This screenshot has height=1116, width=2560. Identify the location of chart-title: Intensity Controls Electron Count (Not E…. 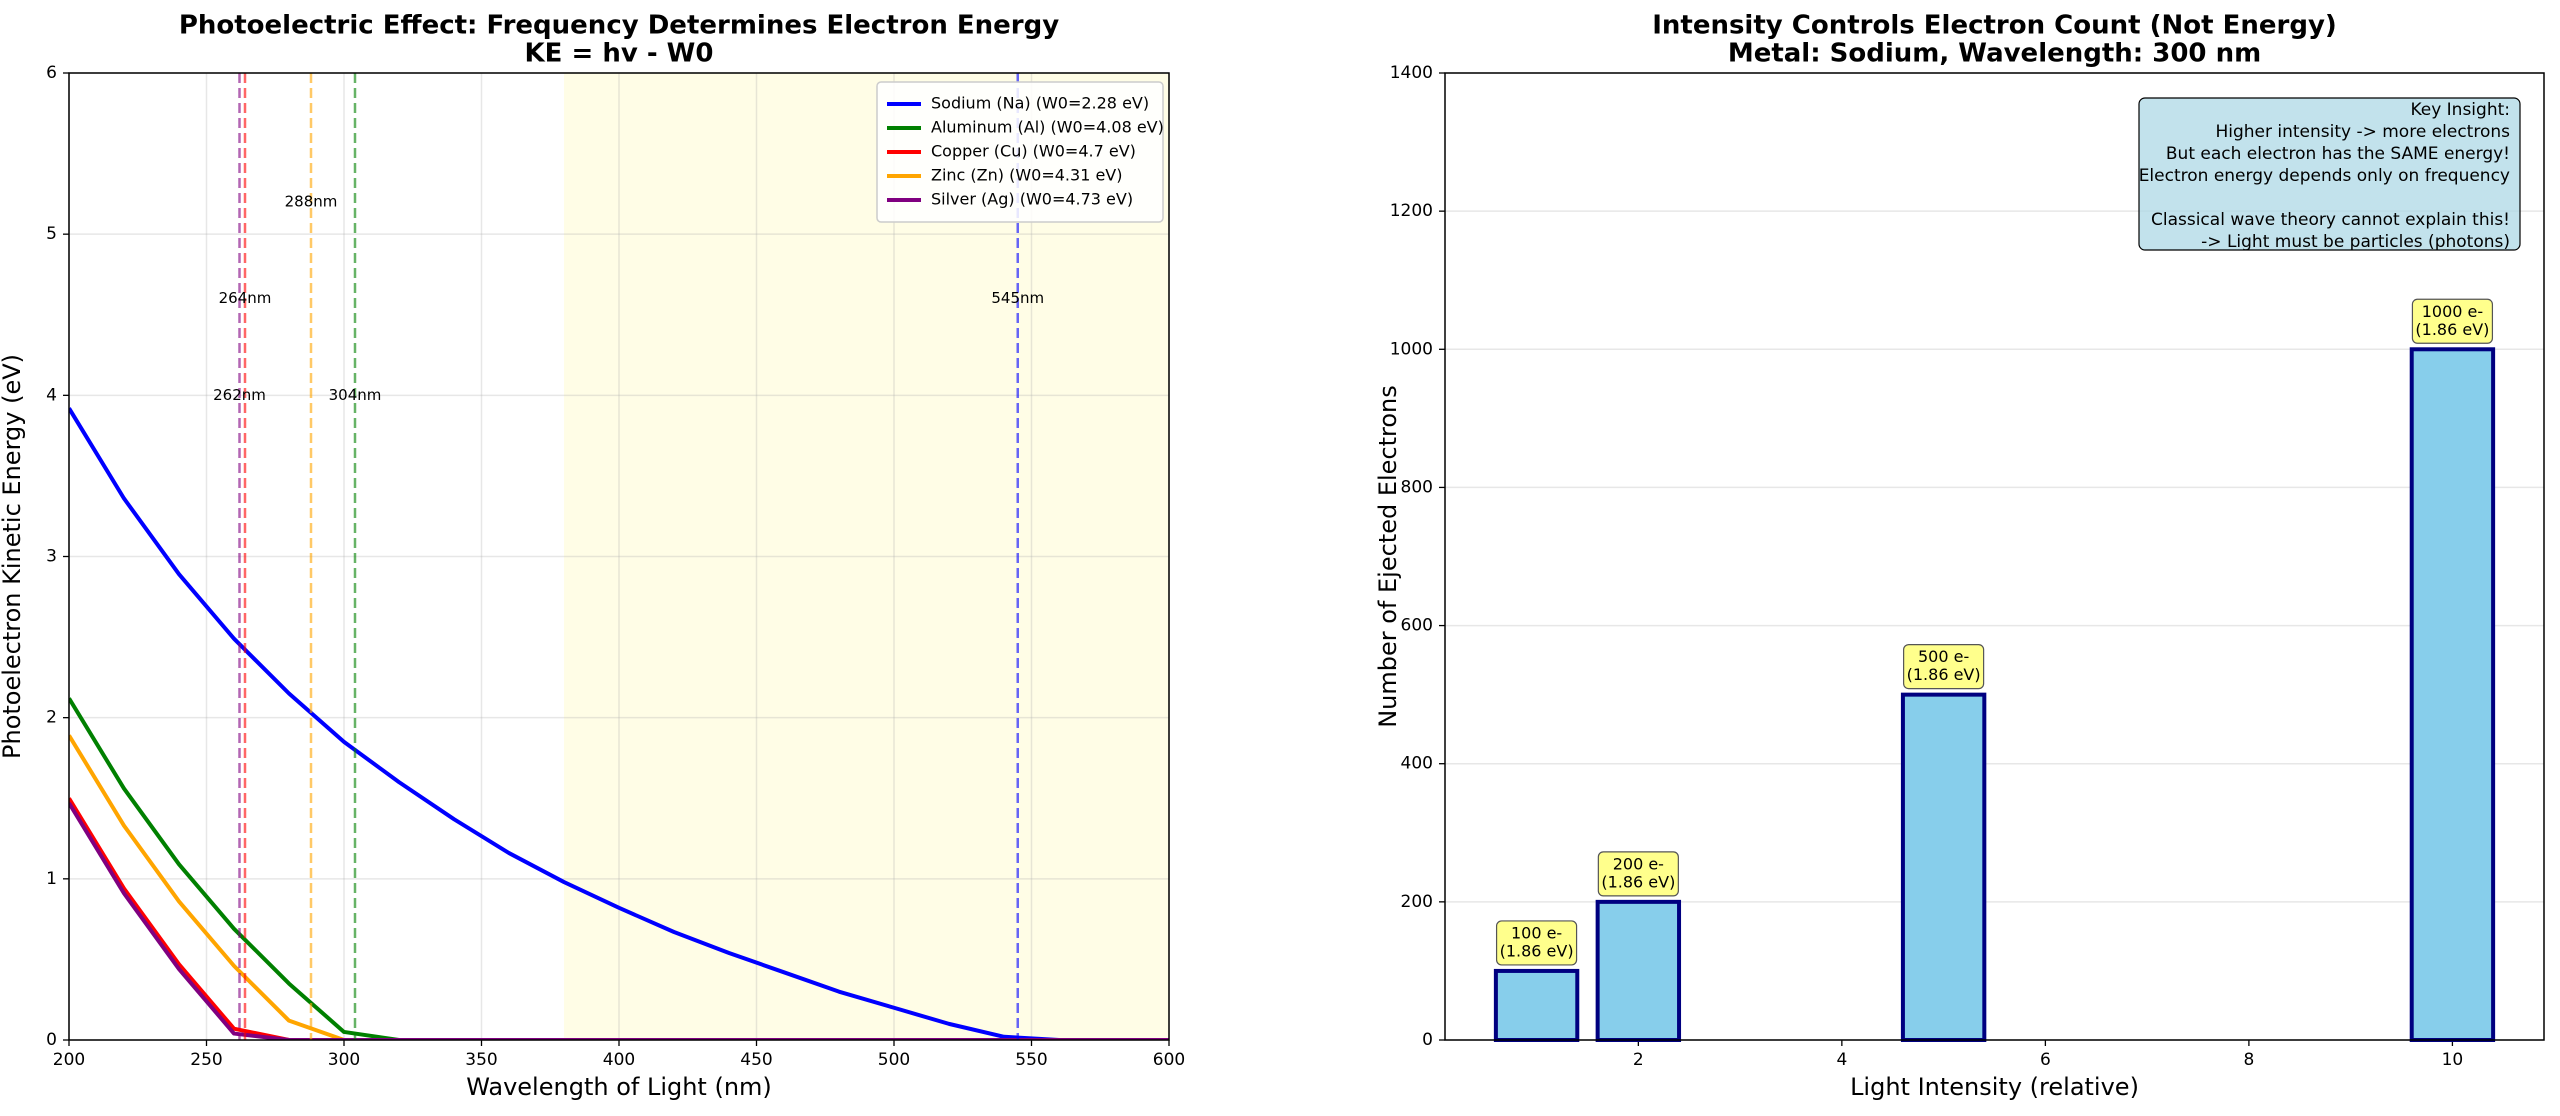
(1994, 26).